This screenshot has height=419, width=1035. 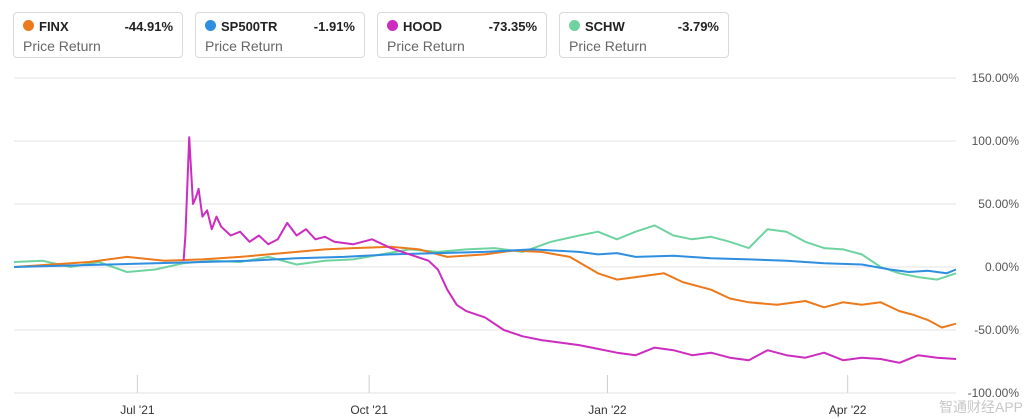 What do you see at coordinates (698, 26) in the screenshot?
I see `legend-change: -3.79%` at bounding box center [698, 26].